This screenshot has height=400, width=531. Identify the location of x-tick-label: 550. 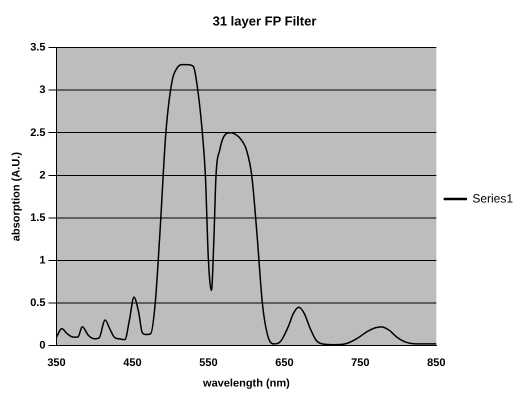
(208, 363).